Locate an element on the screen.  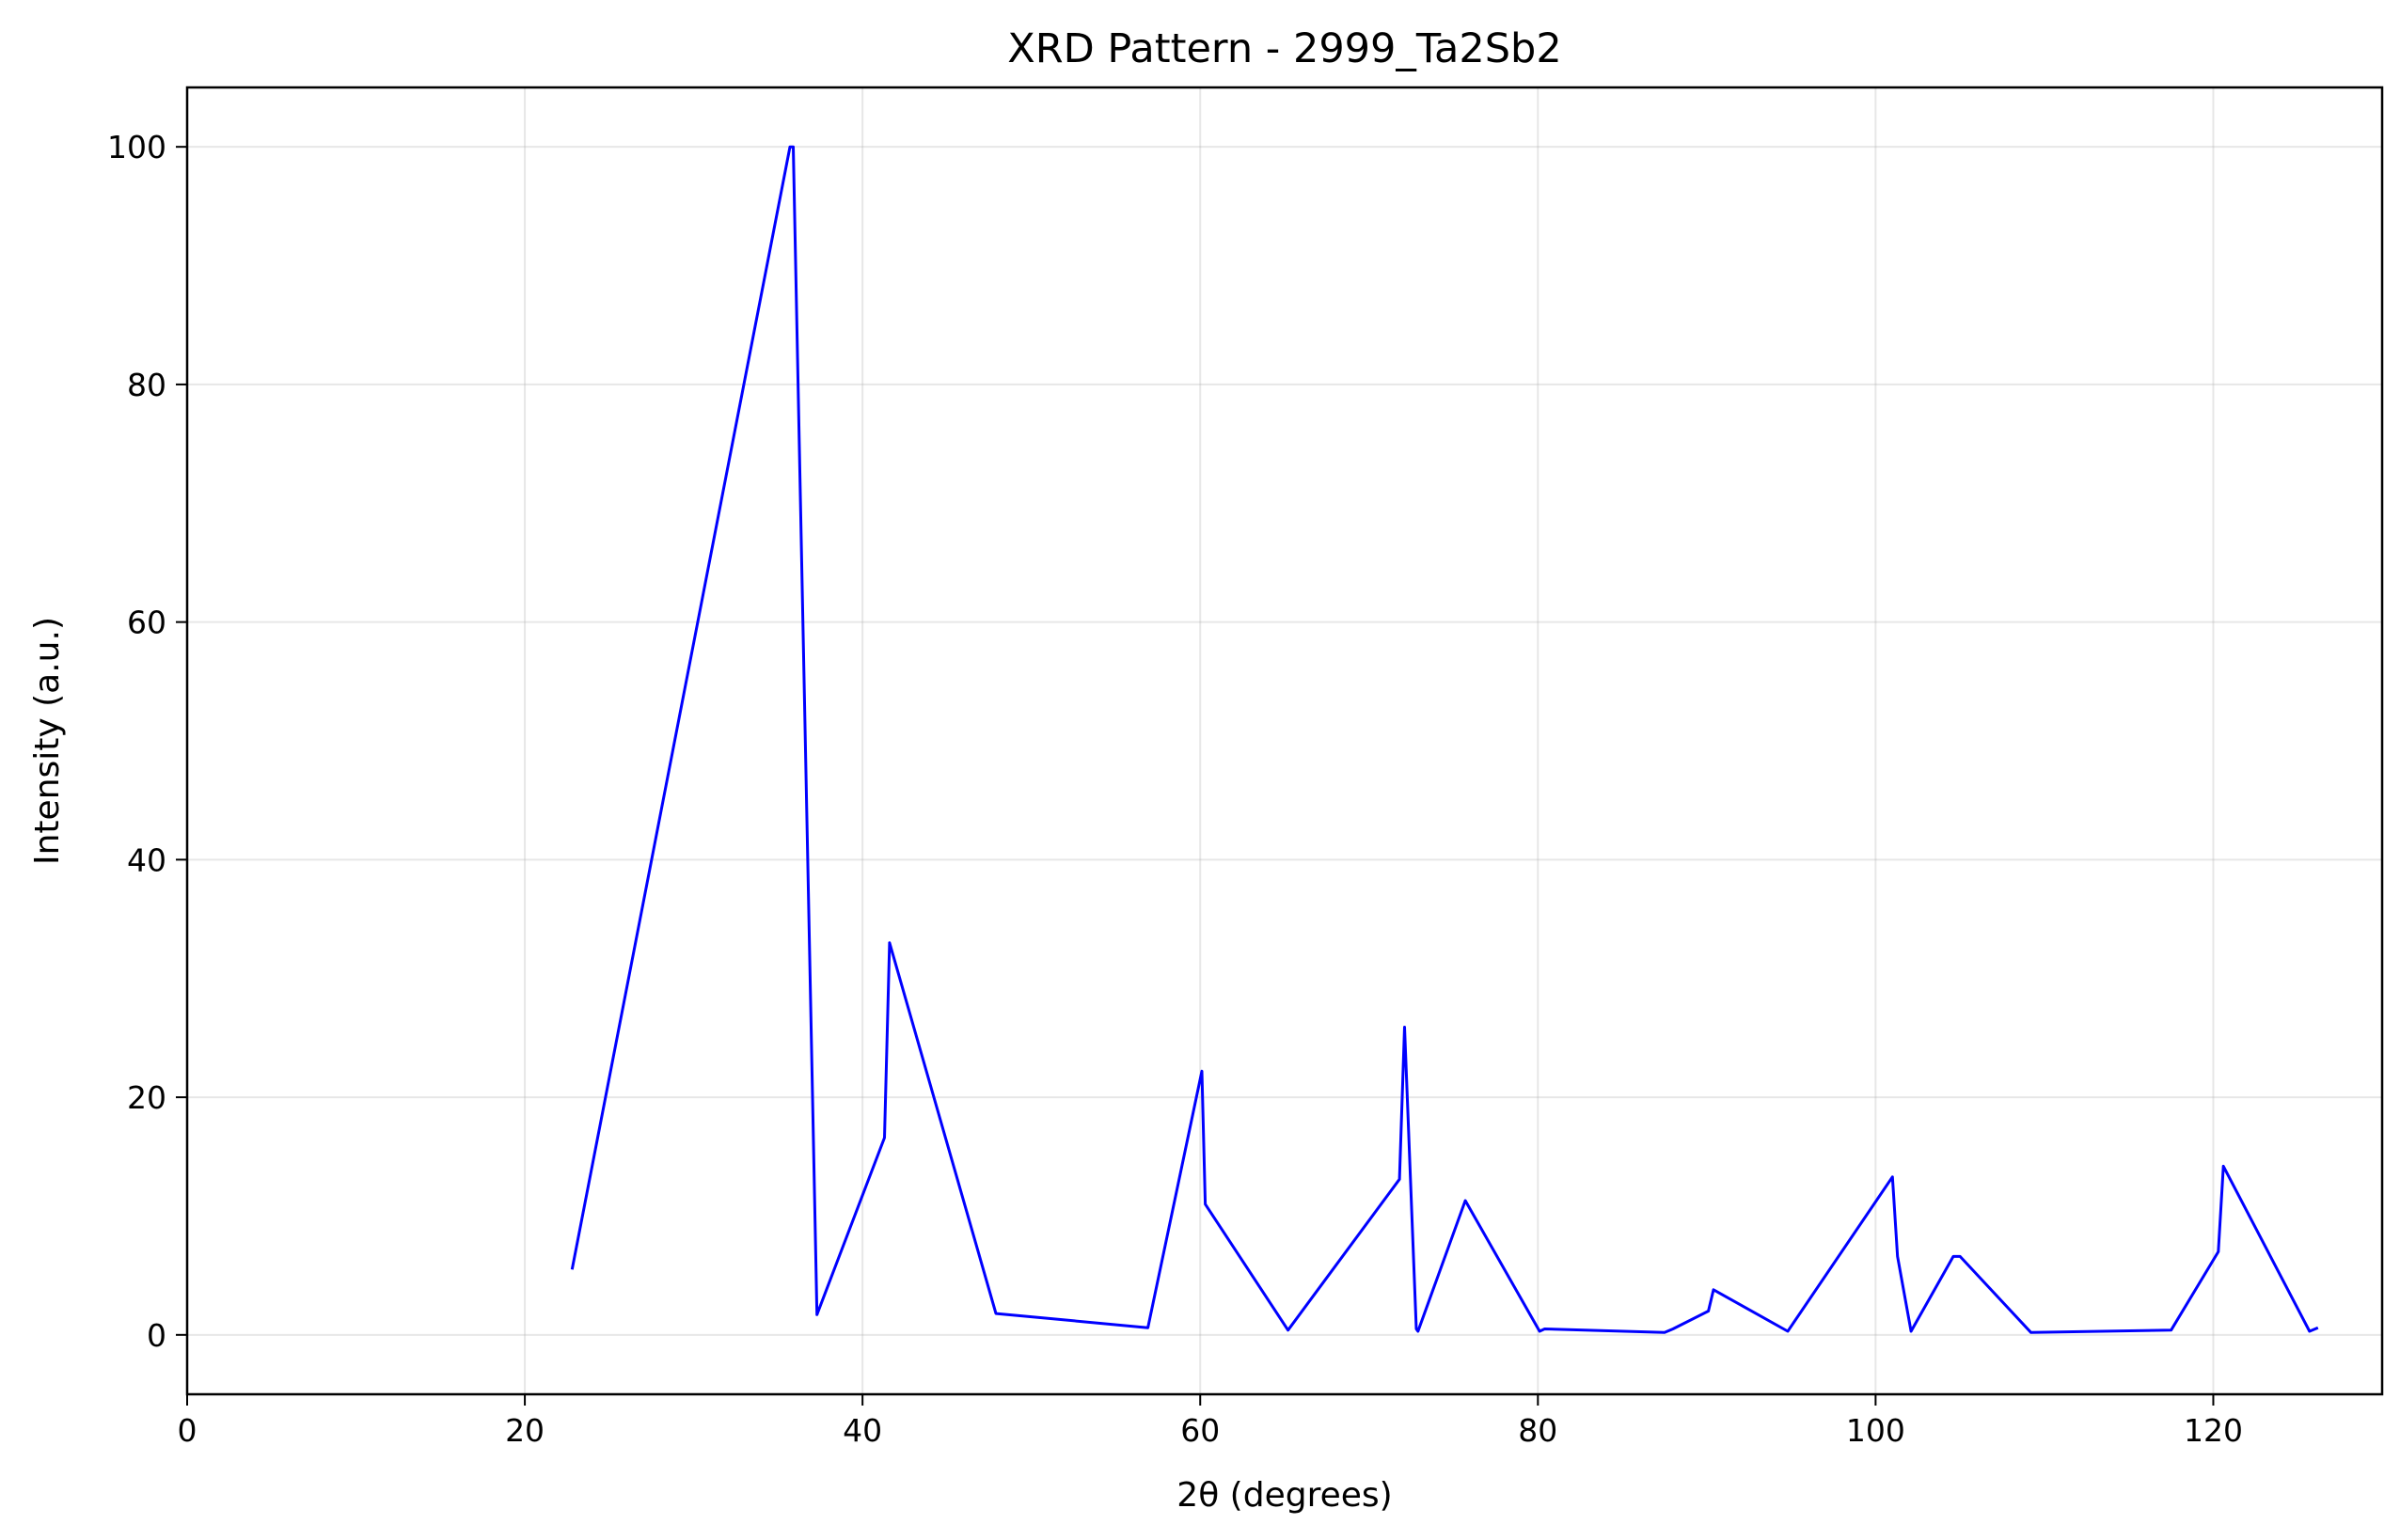
x-tick-label: 0 is located at coordinates (187, 1431).